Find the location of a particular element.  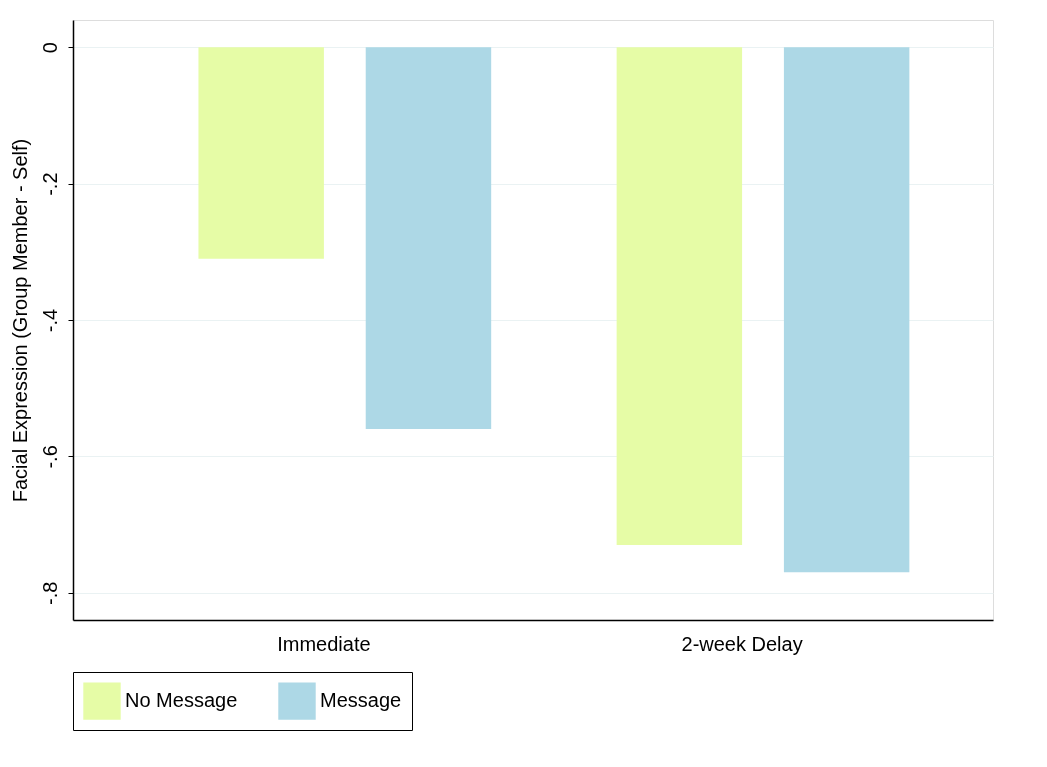

legend-label: Message is located at coordinates (361, 700).